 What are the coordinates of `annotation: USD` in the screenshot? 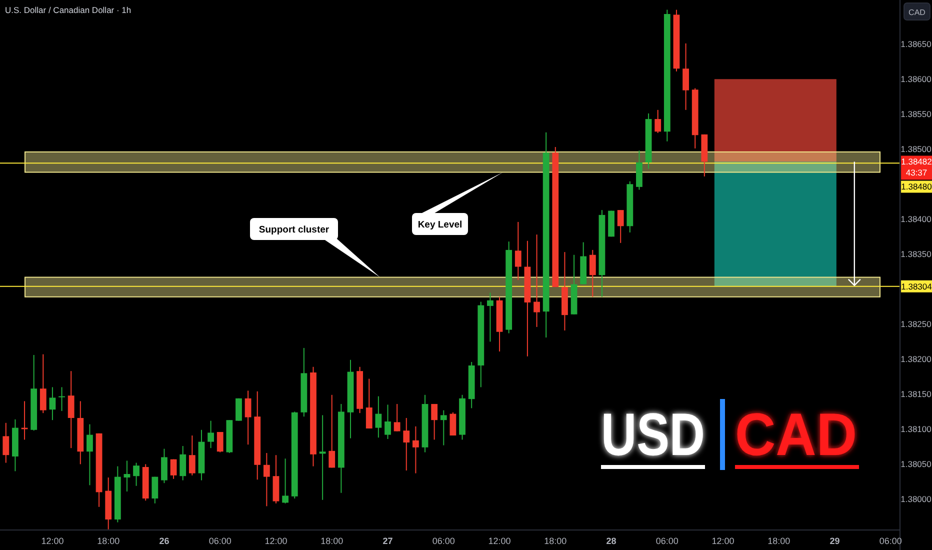 It's located at (664, 434).